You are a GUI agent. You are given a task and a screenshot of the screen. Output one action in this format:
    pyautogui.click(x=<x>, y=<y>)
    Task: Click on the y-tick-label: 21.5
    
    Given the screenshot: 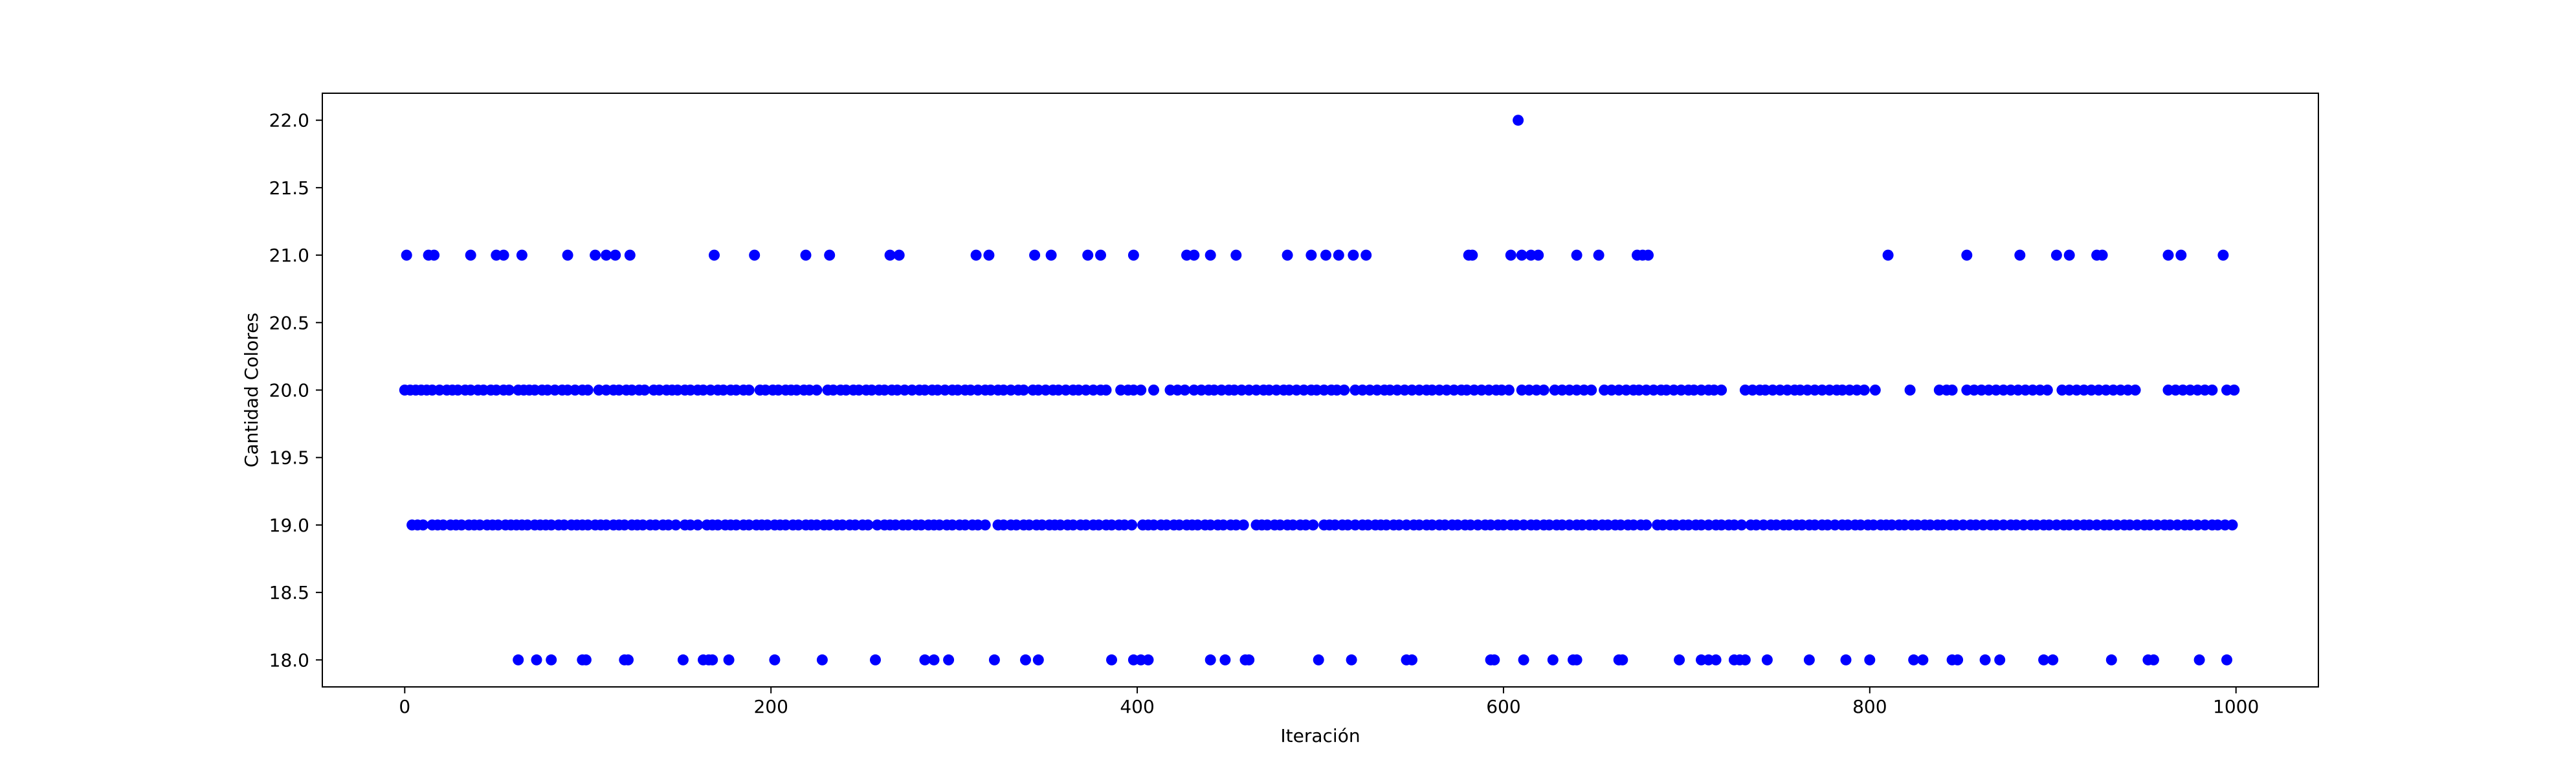 What is the action you would take?
    pyautogui.click(x=289, y=188)
    